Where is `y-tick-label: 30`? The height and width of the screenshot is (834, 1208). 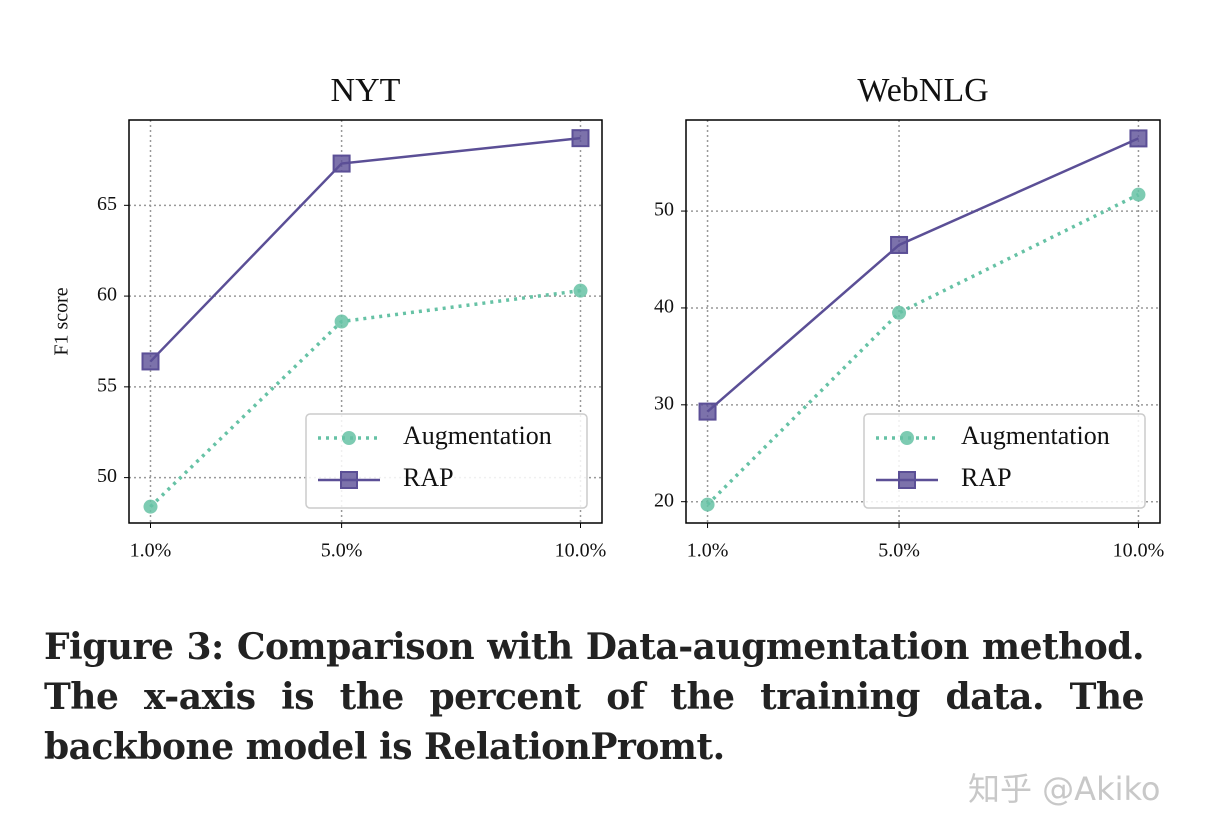
y-tick-label: 30 is located at coordinates (664, 403).